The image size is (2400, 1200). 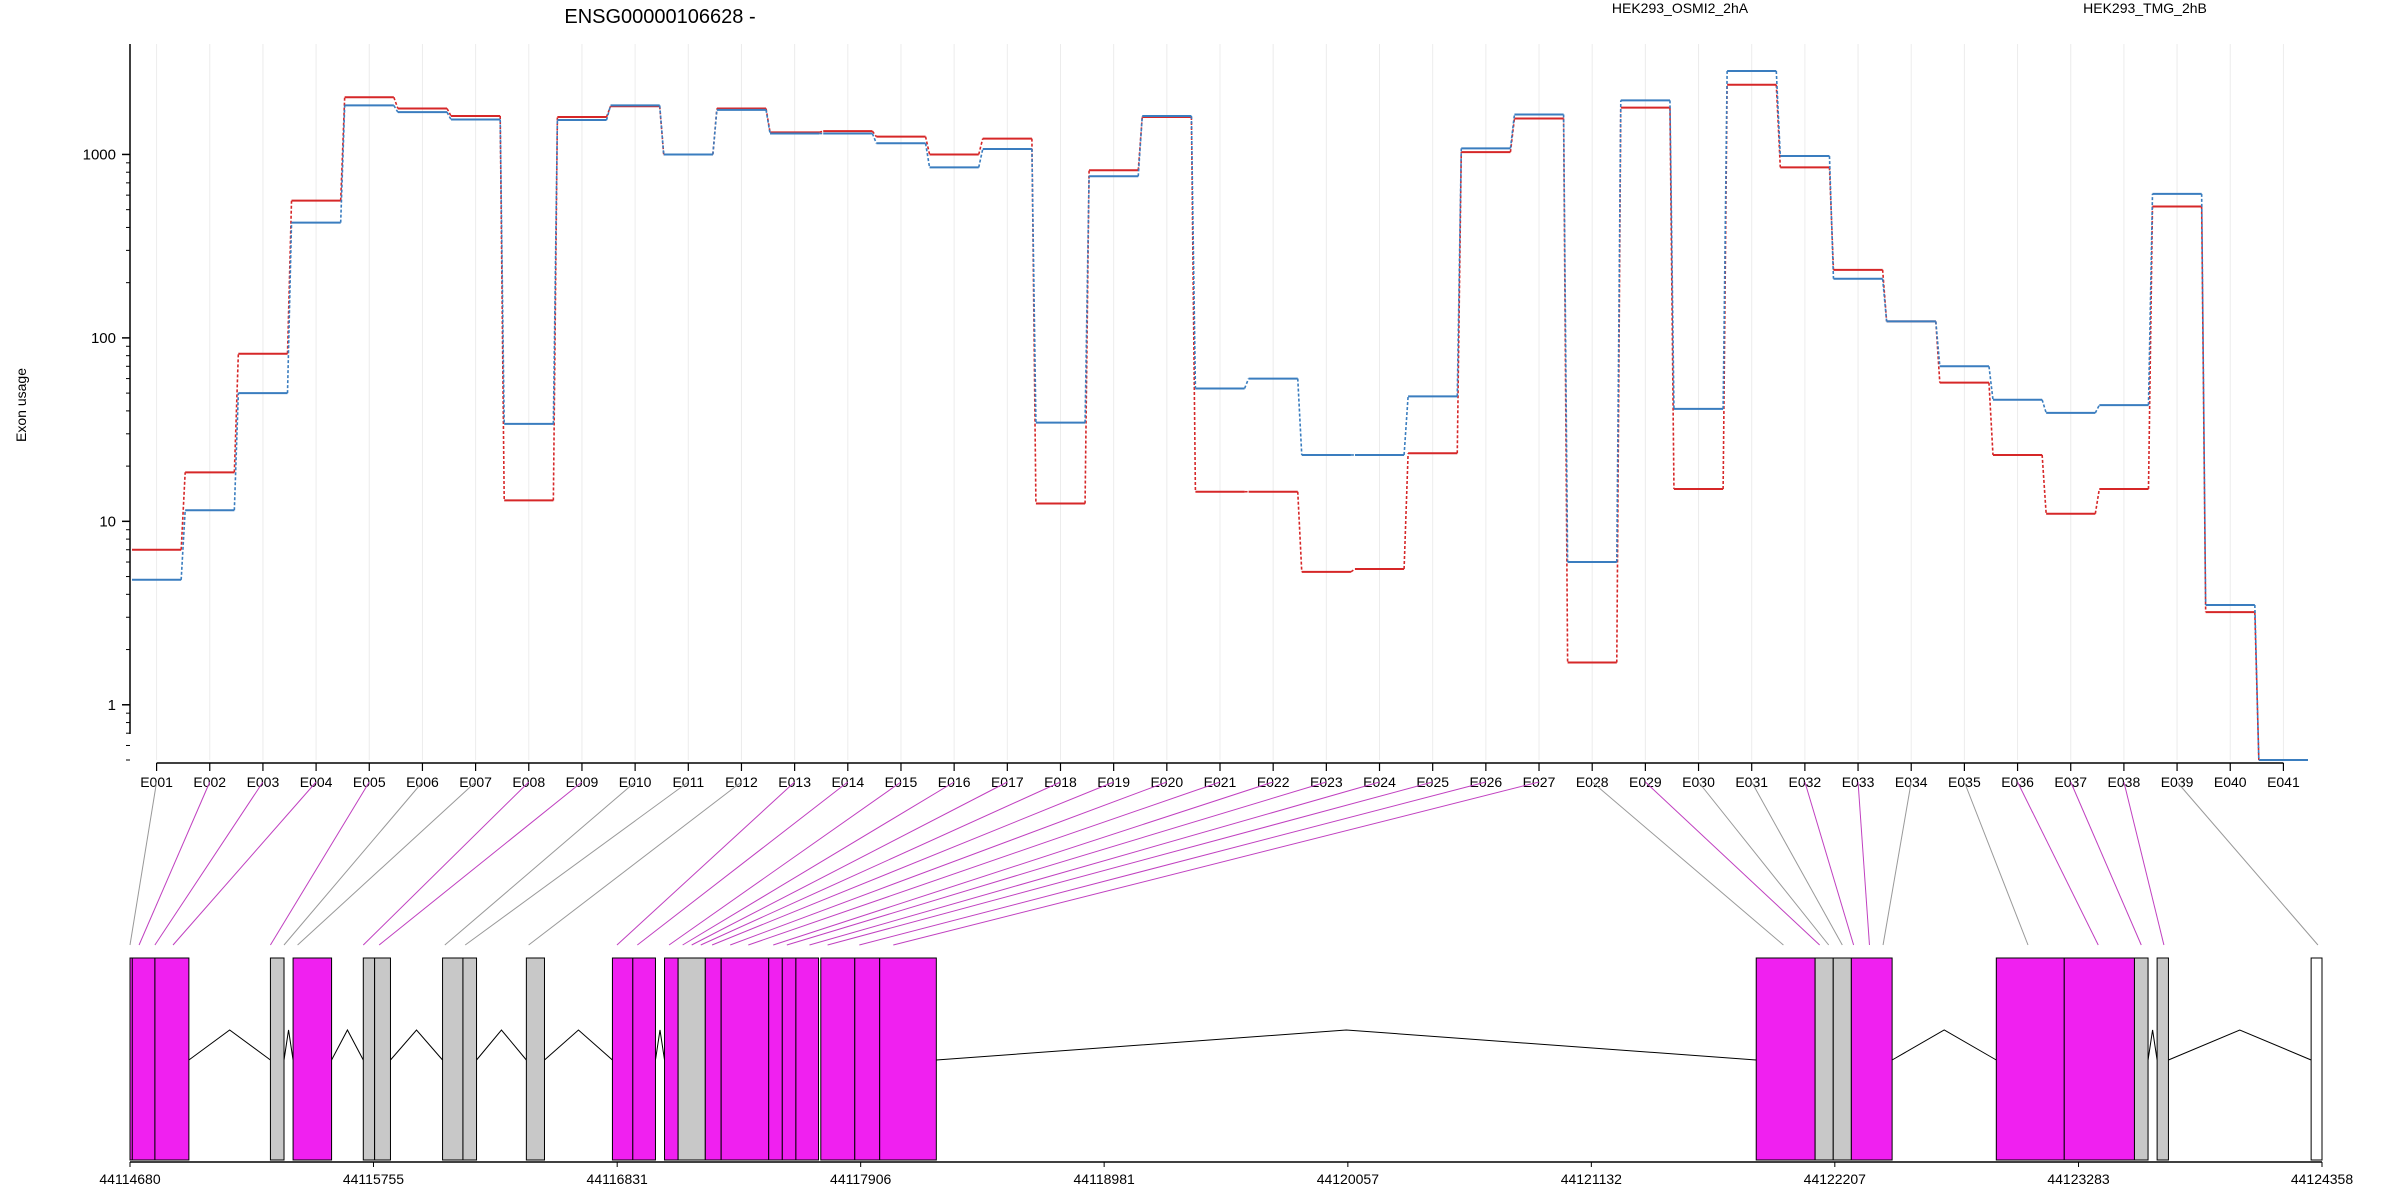 I want to click on y-tick-label: 1000, so click(x=99, y=154).